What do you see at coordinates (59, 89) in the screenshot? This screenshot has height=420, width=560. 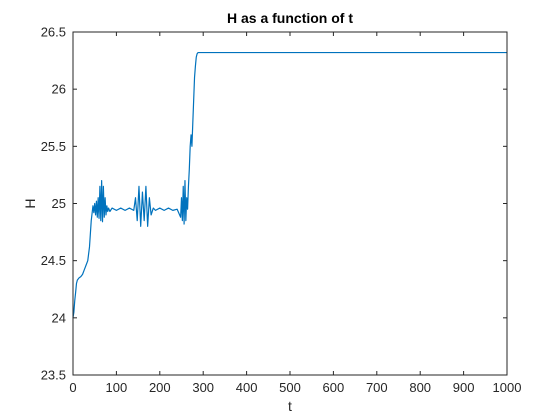 I see `y-tick-label: 26` at bounding box center [59, 89].